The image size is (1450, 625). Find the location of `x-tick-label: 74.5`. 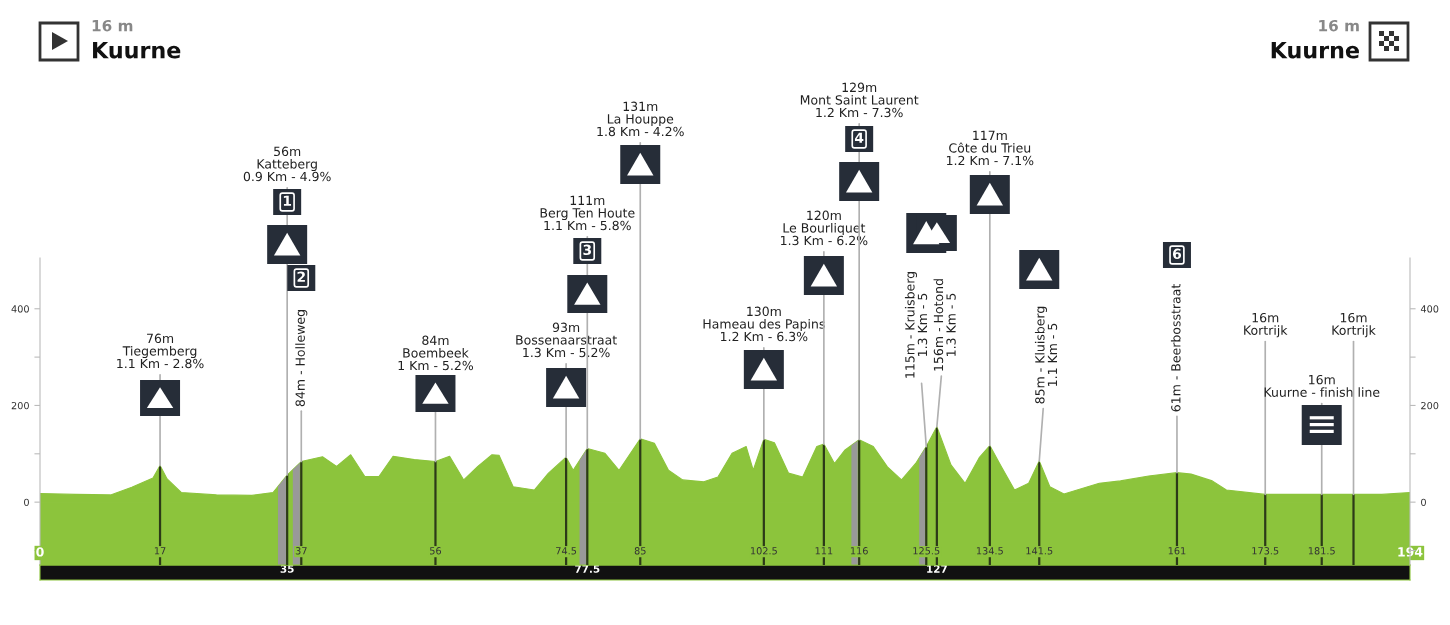

x-tick-label: 74.5 is located at coordinates (566, 551).